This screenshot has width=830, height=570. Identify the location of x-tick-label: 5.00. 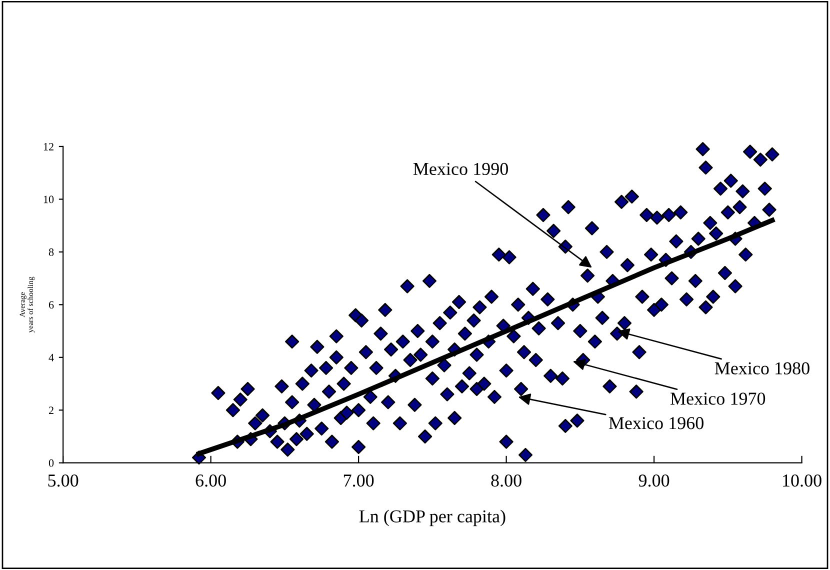
(63, 480).